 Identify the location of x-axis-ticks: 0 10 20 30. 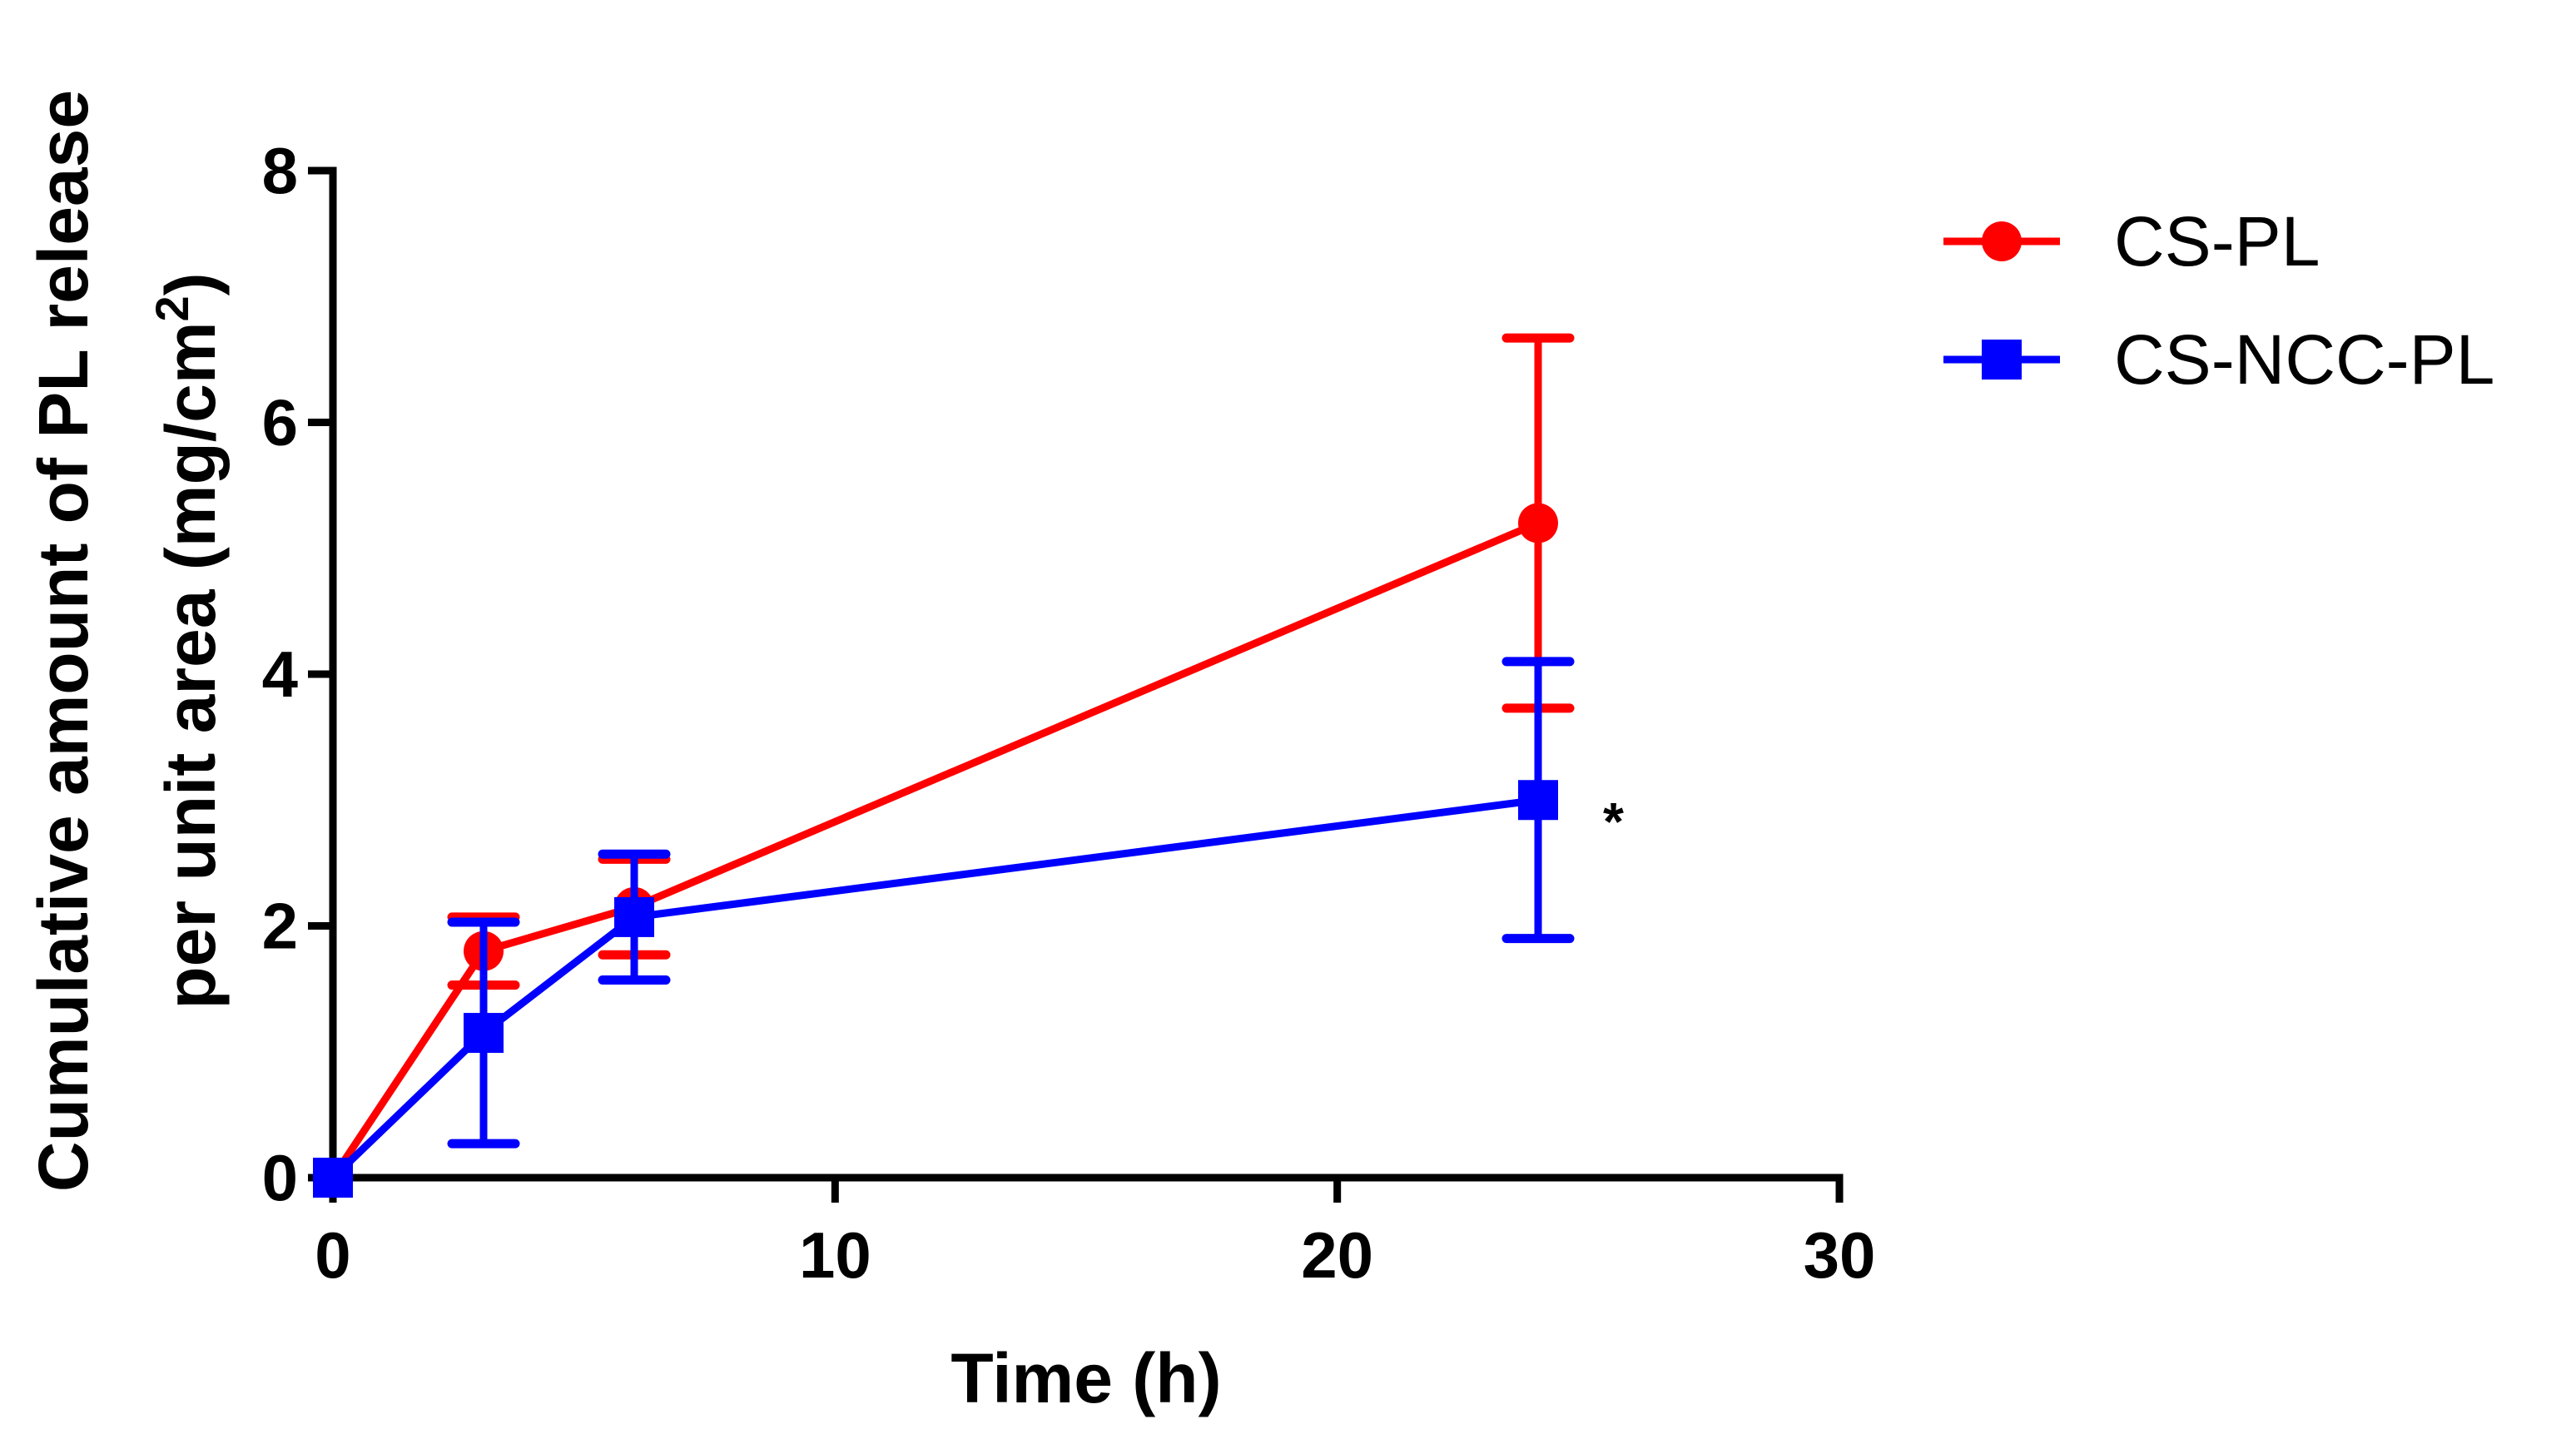
(1095, 1235).